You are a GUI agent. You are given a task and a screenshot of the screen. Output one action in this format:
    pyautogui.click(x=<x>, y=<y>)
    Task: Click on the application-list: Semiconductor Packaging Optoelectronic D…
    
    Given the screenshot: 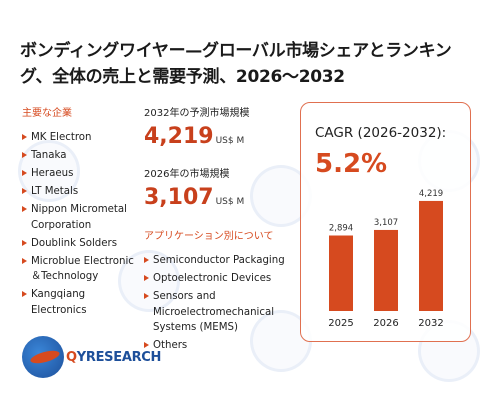 What is the action you would take?
    pyautogui.click(x=219, y=304)
    